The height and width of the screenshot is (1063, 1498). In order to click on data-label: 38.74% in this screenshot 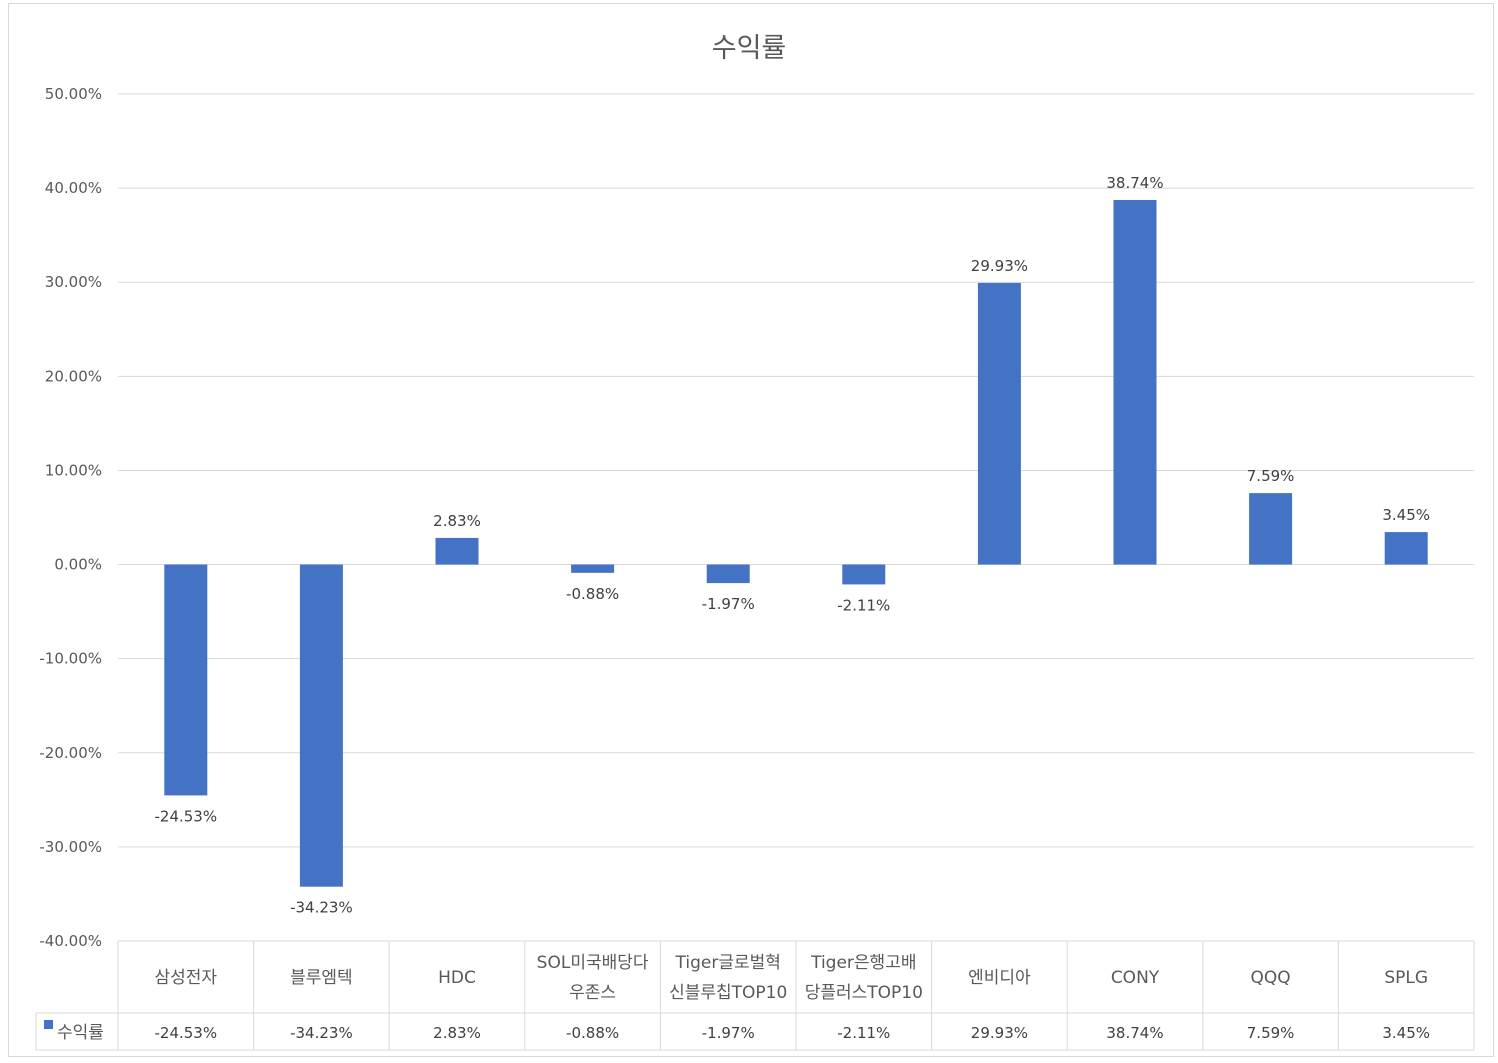, I will do `click(1134, 183)`.